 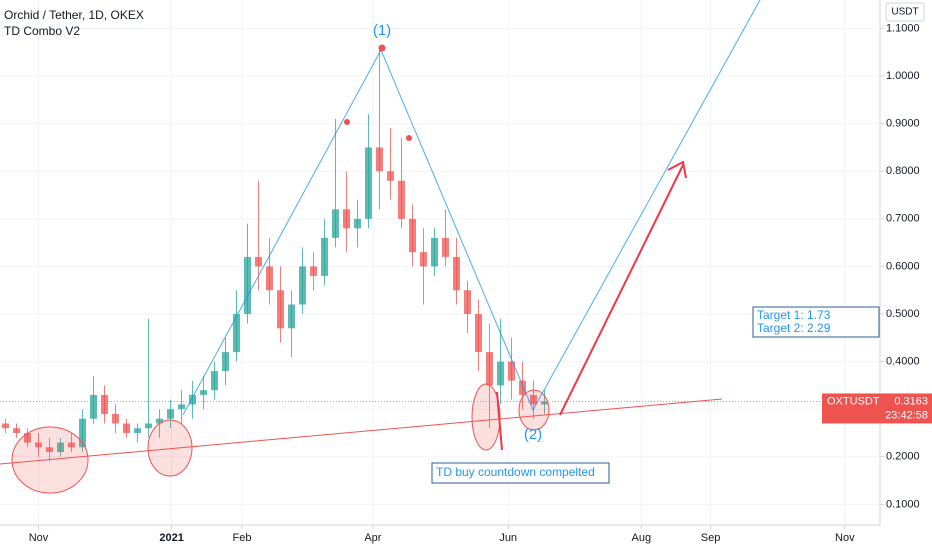 I want to click on indicator-name: TD Combo V2, so click(x=42, y=31).